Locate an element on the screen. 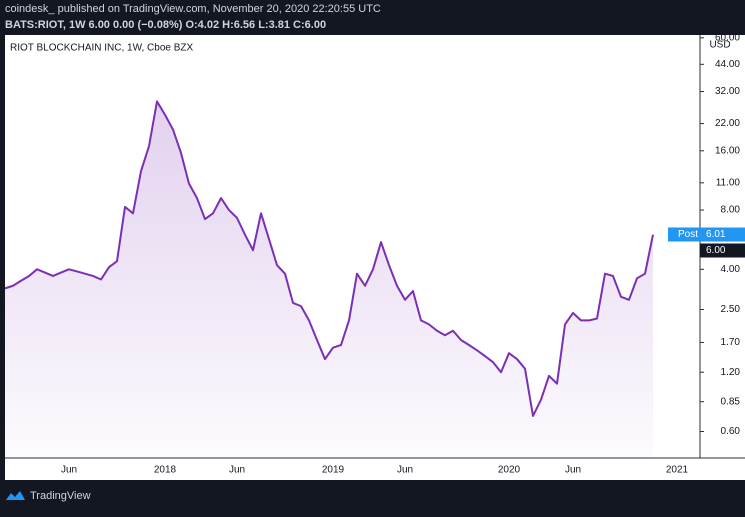 The image size is (745, 517). post-label-name: Post is located at coordinates (688, 234).